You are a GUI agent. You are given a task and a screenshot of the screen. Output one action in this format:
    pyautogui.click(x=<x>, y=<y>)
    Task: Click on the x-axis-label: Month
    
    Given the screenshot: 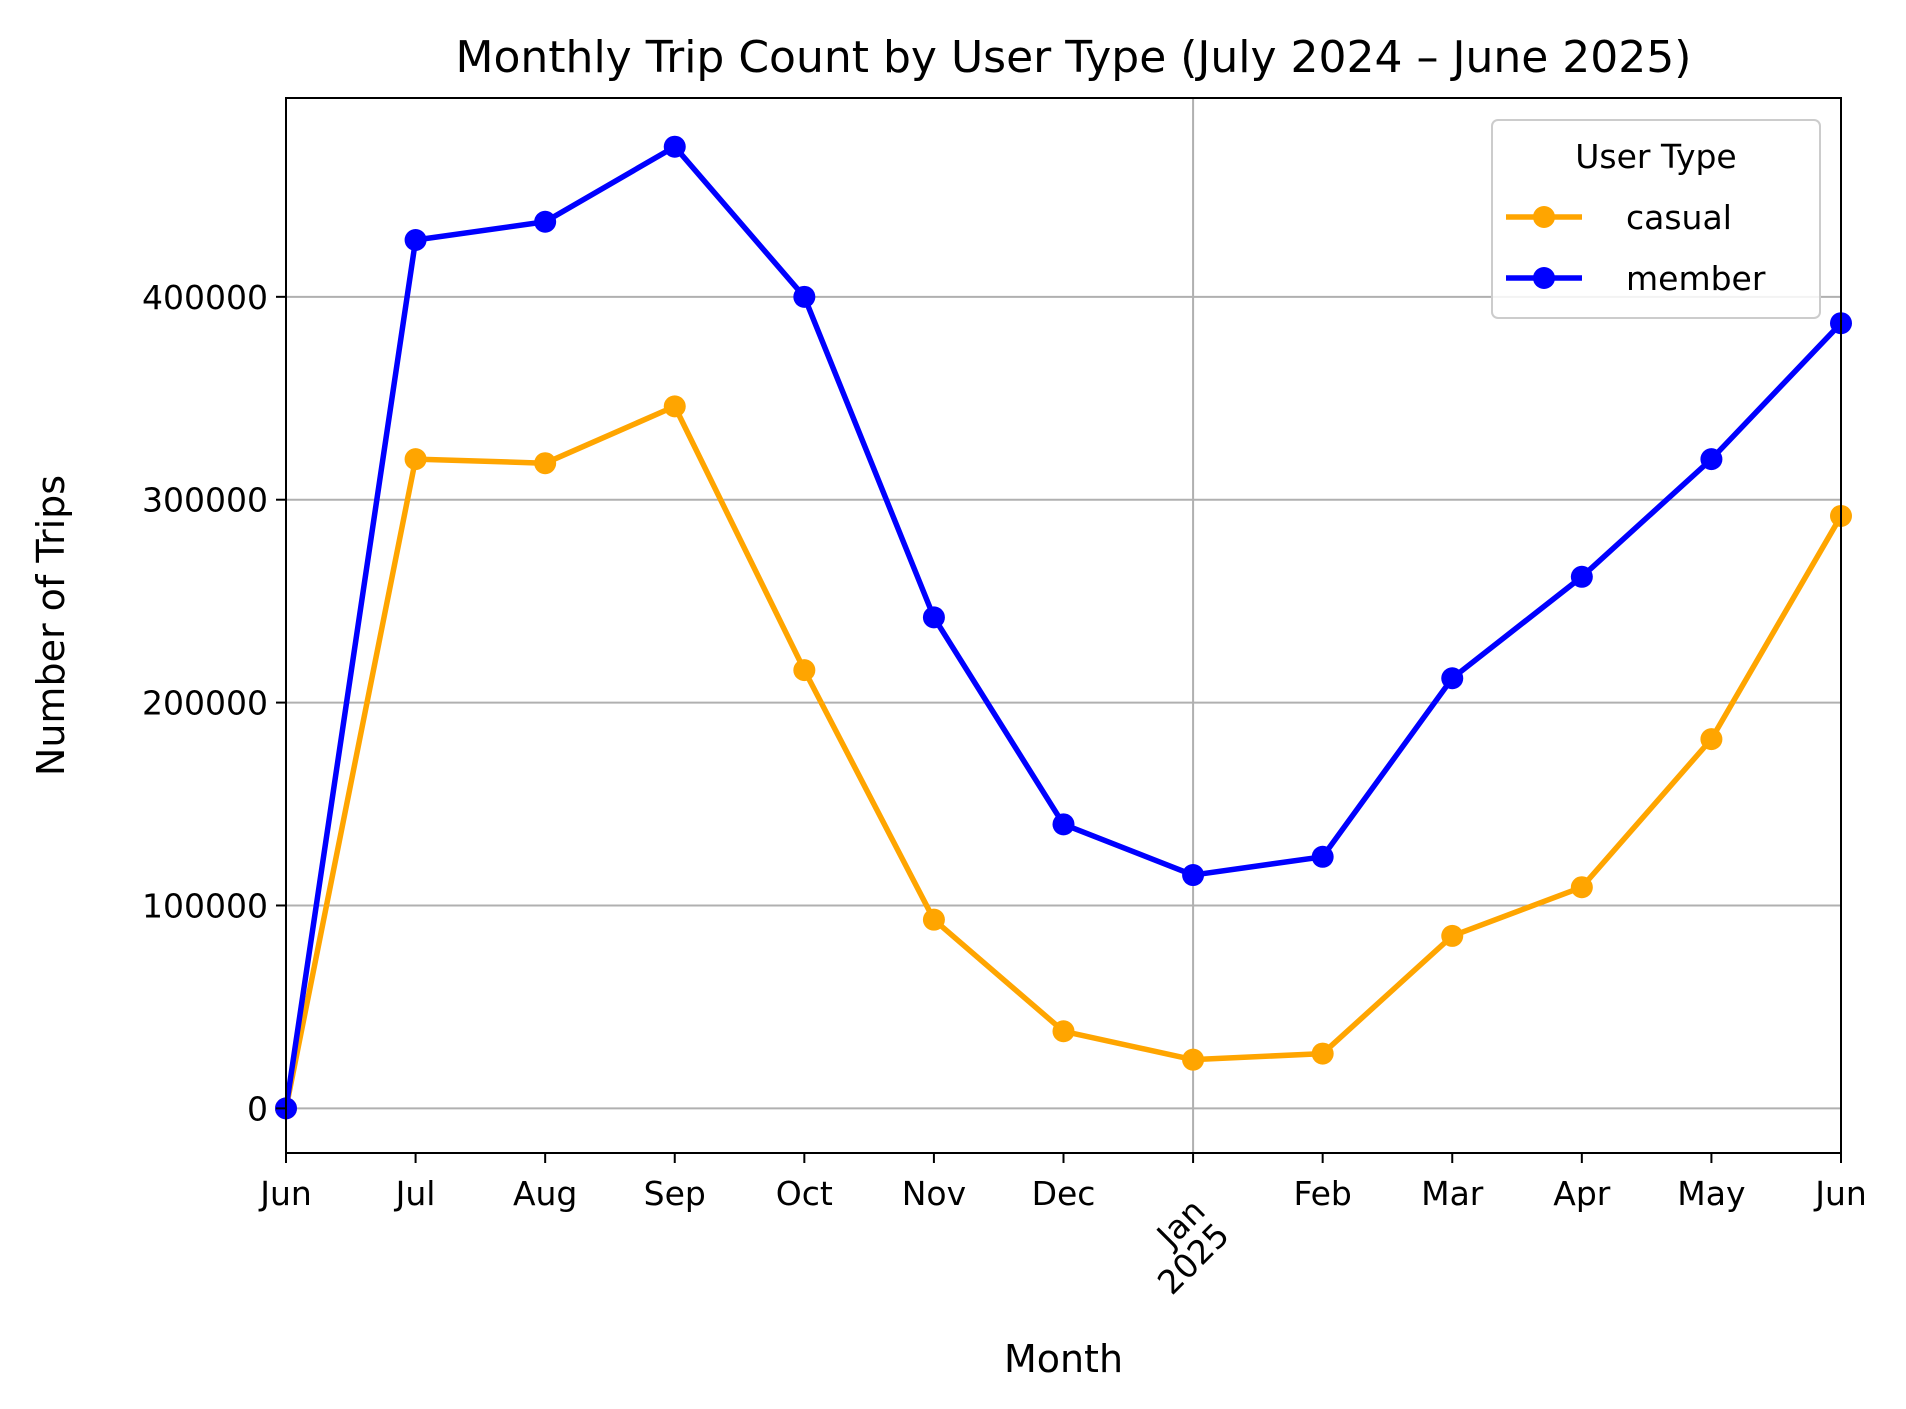 What is the action you would take?
    pyautogui.click(x=1063, y=1359)
    